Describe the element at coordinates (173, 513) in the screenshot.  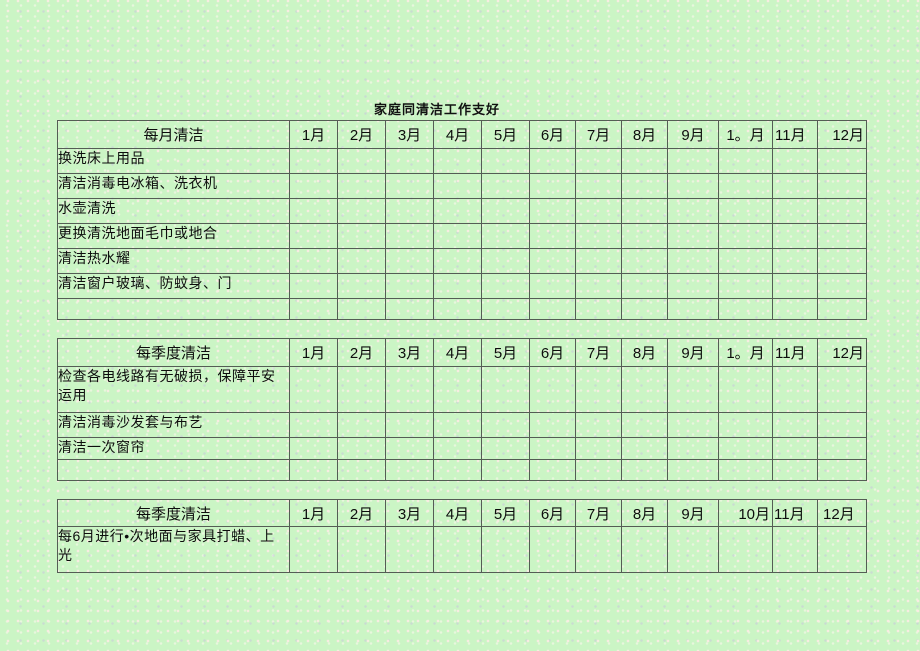
I see `section-title: 每季度清洁` at that location.